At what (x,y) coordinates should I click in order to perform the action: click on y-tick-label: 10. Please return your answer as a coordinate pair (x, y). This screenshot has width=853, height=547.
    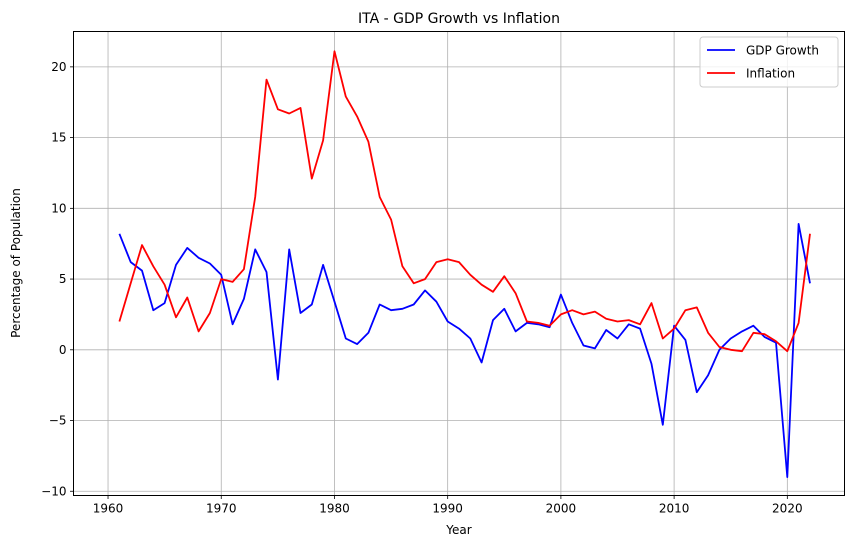
    Looking at the image, I should click on (58, 208).